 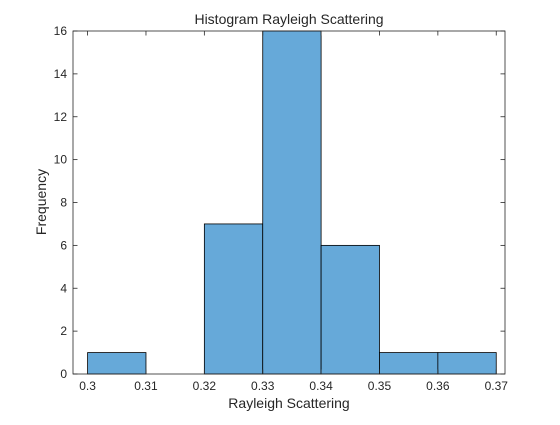 I want to click on y-tick-label: 6, so click(x=63, y=245).